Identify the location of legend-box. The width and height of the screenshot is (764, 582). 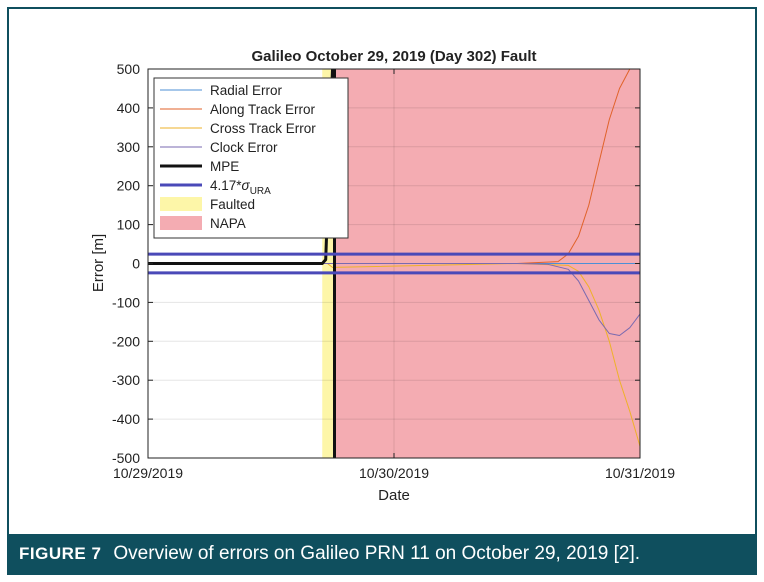
(251, 158).